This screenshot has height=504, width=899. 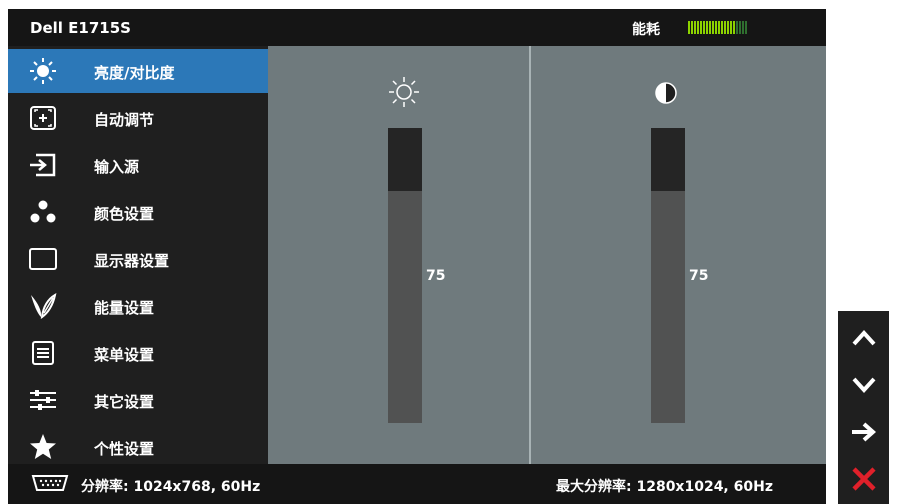 I want to click on menu-item-display-settings: 显示器设置, so click(x=138, y=259).